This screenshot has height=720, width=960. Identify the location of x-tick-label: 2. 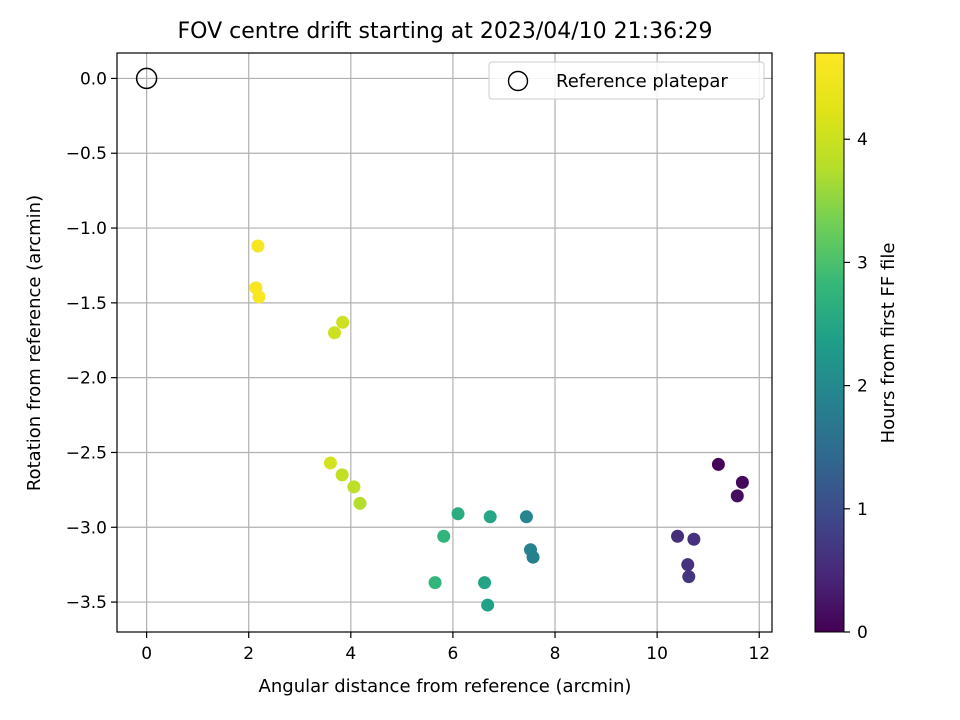
(248, 654).